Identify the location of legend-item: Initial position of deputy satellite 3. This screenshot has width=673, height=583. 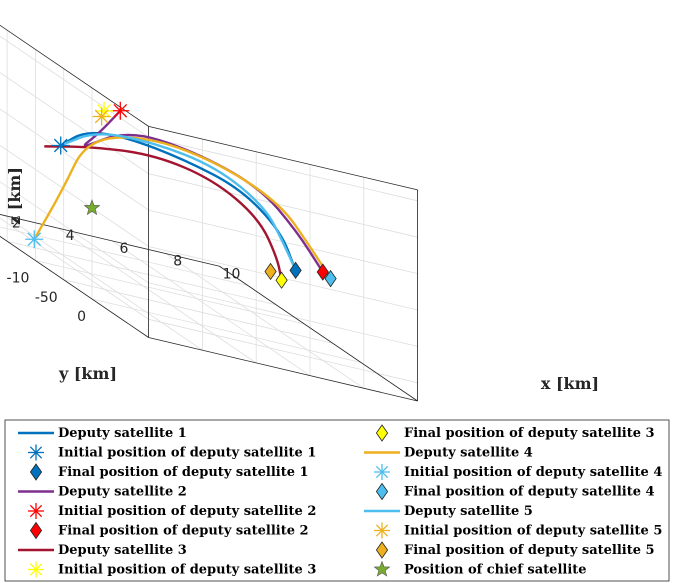
(172, 569).